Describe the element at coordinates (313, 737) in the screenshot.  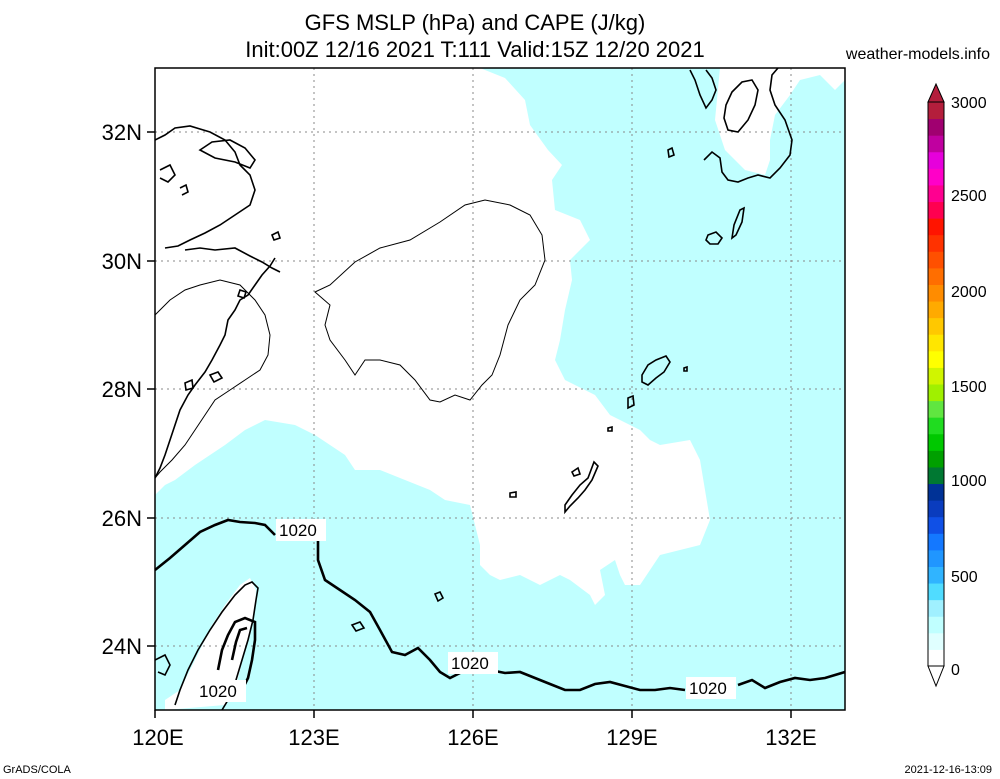
I see `lon-label: 123E` at that location.